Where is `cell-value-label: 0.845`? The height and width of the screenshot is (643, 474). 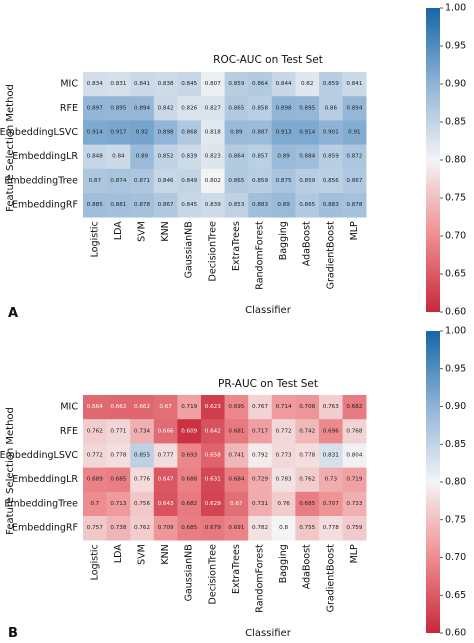
cell-value-label: 0.845 is located at coordinates (189, 84).